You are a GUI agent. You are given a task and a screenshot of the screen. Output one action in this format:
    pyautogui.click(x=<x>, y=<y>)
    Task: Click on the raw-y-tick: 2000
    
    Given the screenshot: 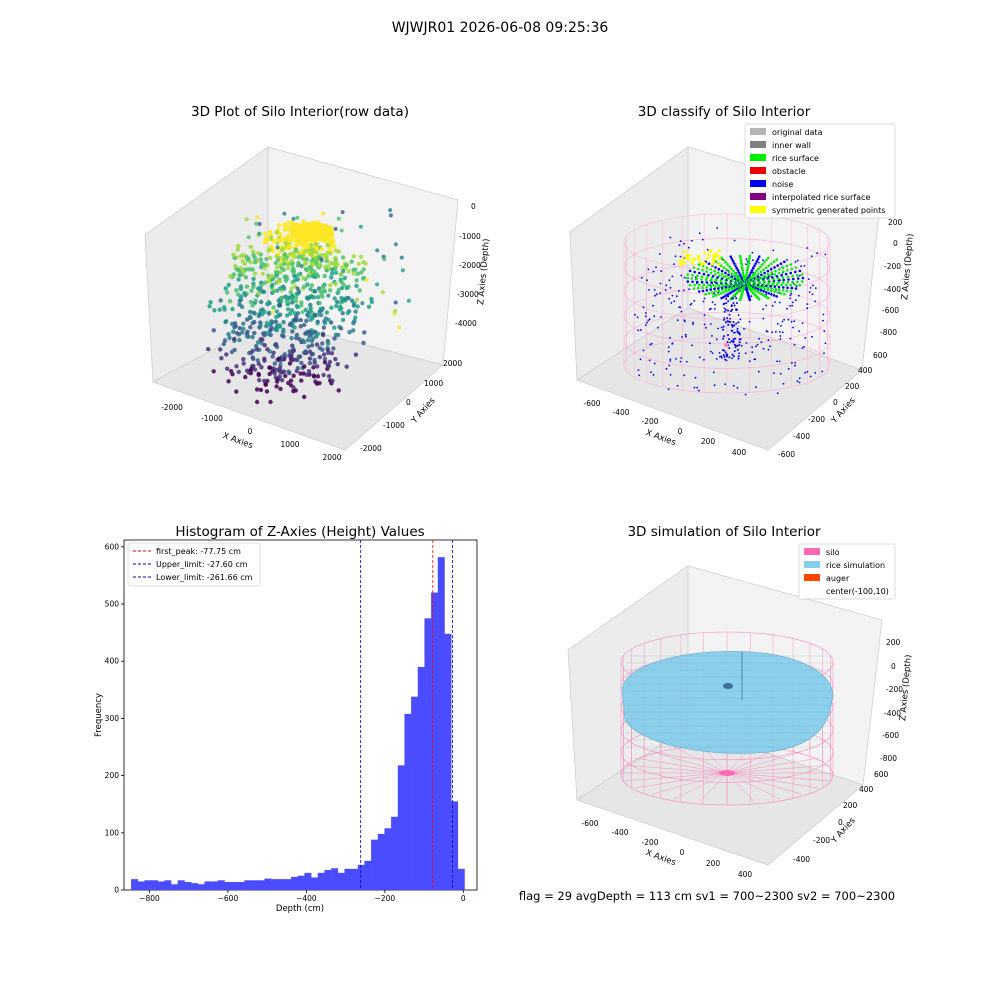 What is the action you would take?
    pyautogui.click(x=452, y=363)
    